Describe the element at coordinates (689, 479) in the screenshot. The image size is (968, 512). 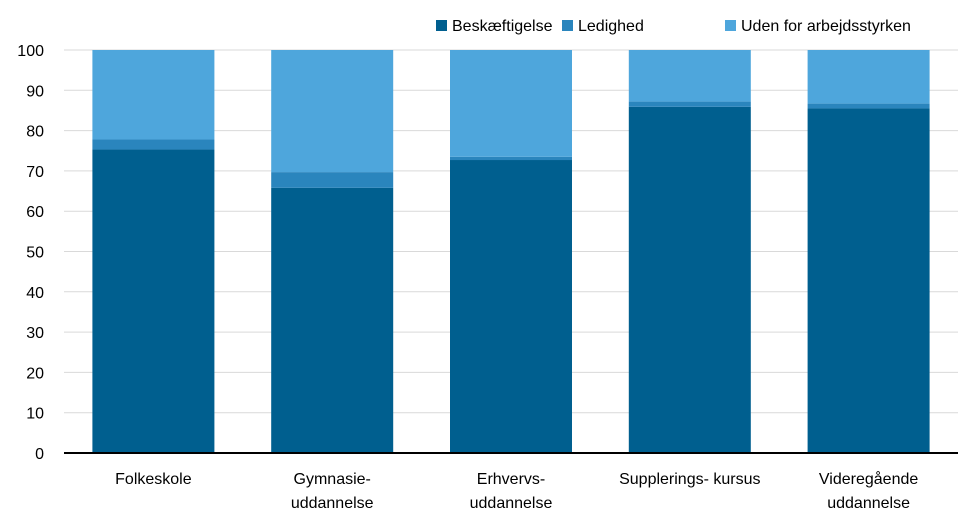
I see `x-category-label: Supplerings- kursus` at that location.